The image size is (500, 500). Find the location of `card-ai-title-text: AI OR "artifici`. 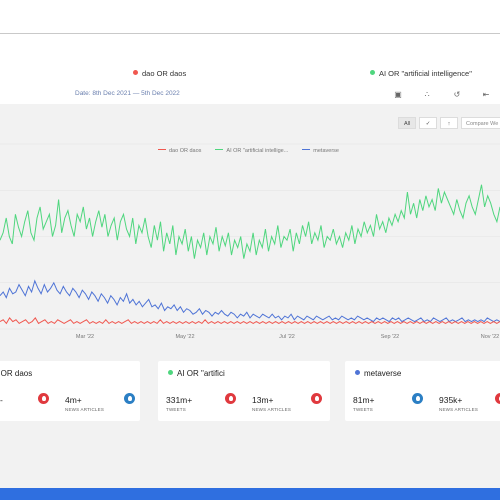

card-ai-title-text: AI OR "artifici is located at coordinates (201, 373).